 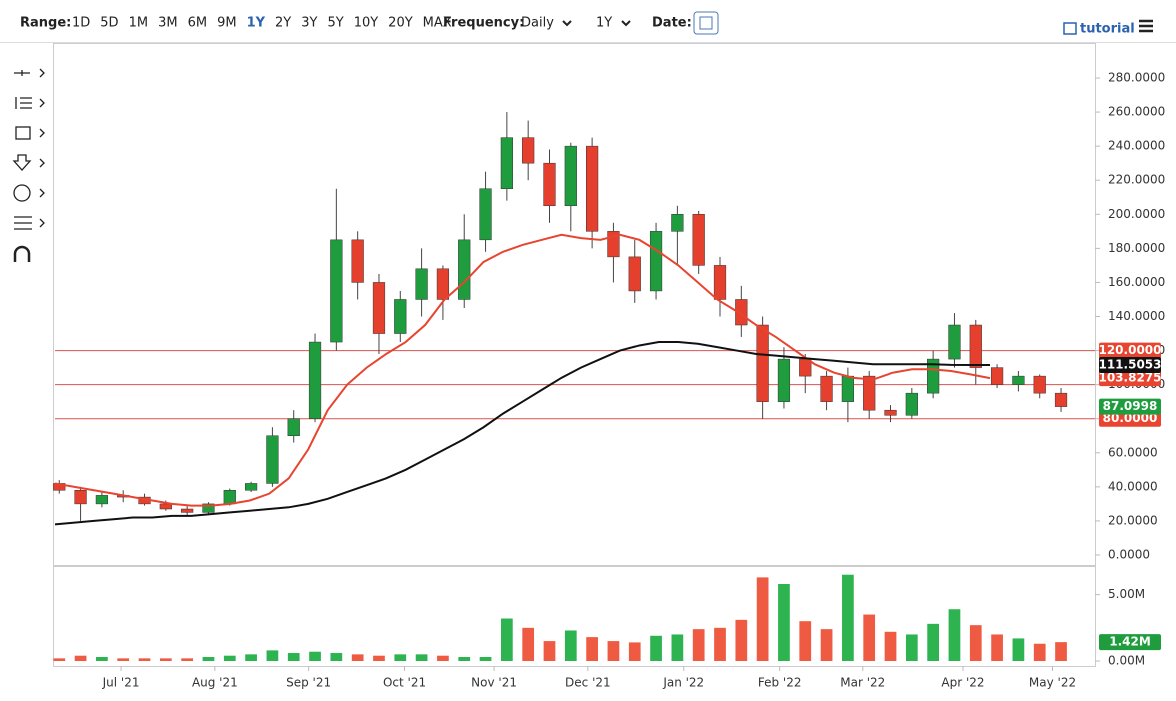 I want to click on range-button: 2Y, so click(x=283, y=23).